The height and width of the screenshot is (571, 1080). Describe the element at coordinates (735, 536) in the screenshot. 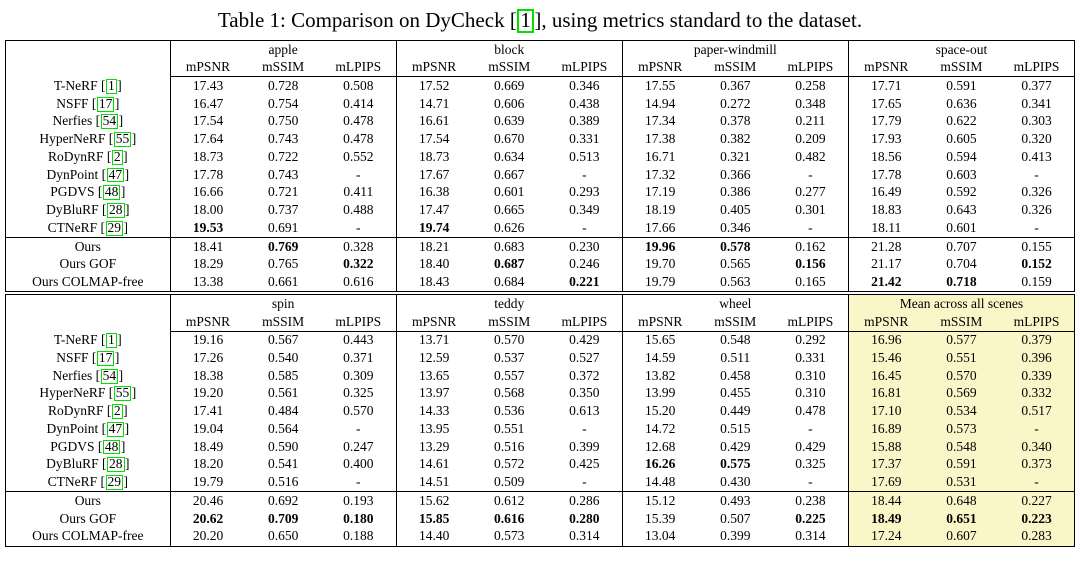

I see `value-cell: 0.399` at that location.